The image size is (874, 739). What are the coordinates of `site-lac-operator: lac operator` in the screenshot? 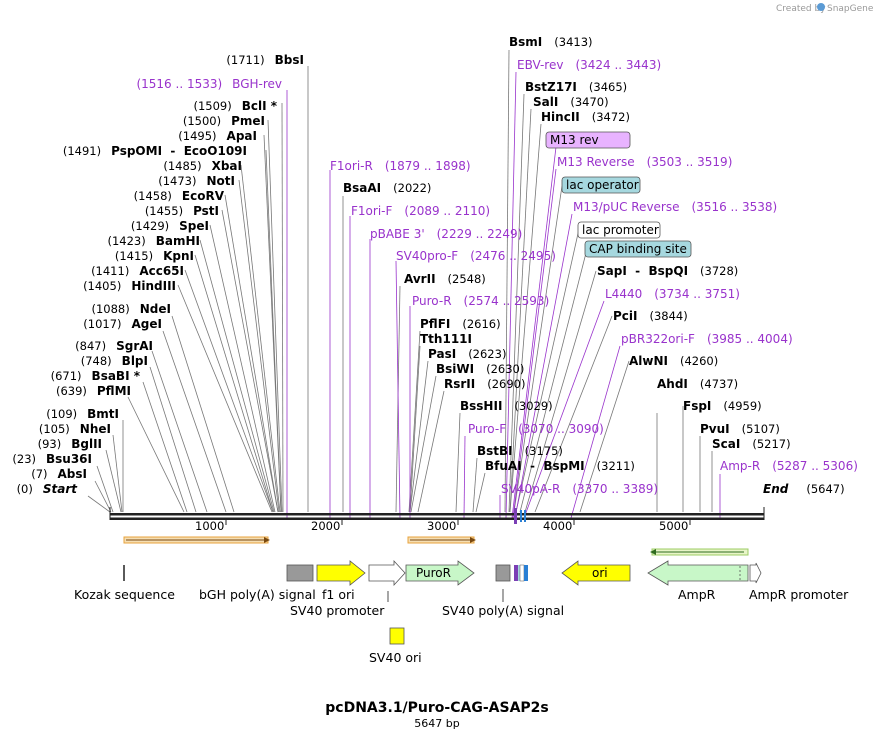 It's located at (602, 185).